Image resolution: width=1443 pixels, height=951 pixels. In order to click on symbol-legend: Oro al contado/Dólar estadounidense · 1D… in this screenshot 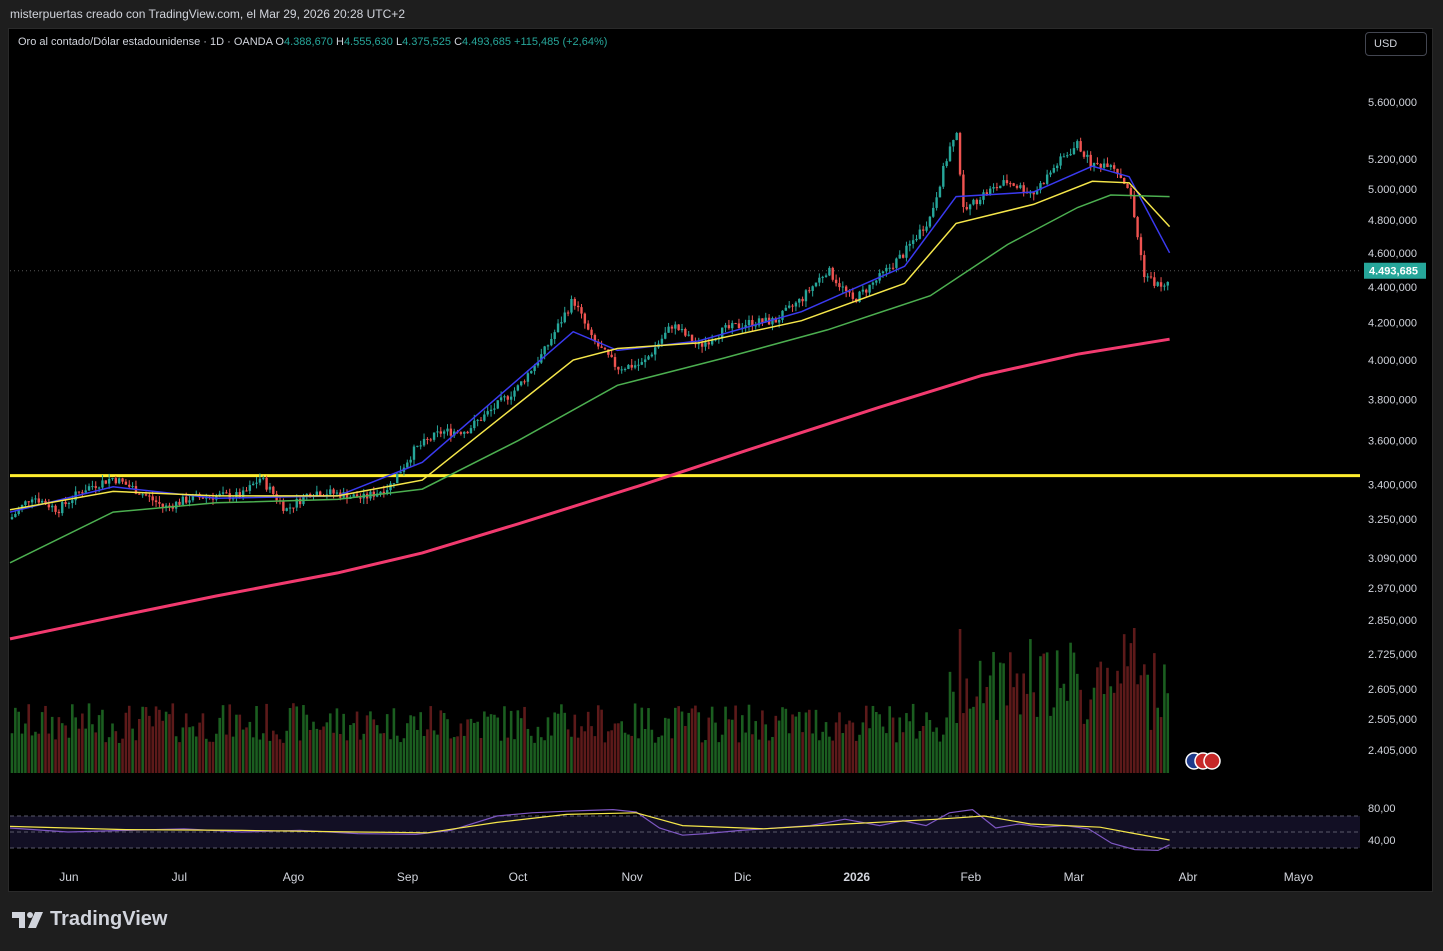, I will do `click(312, 42)`.